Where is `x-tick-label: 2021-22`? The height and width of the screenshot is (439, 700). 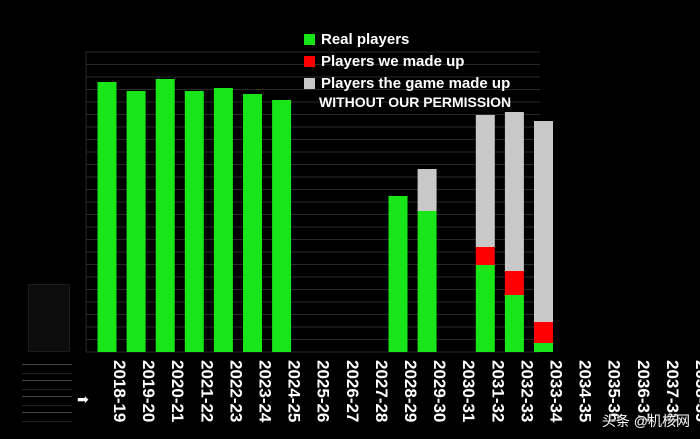 x-tick-label: 2021-22 is located at coordinates (206, 391).